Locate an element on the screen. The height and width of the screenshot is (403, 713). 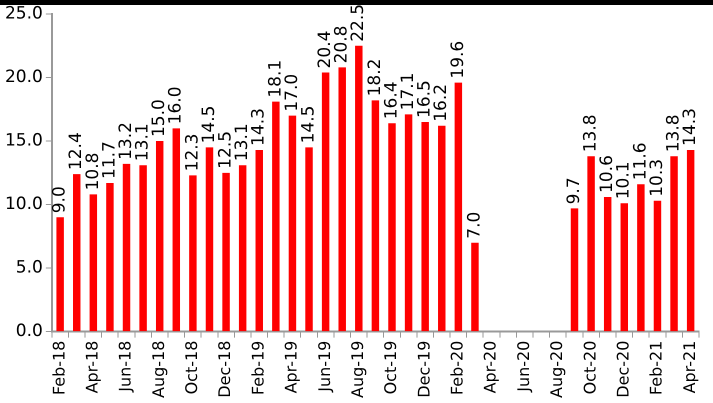
x-tick-label: Feb-18 is located at coordinates (58, 368).